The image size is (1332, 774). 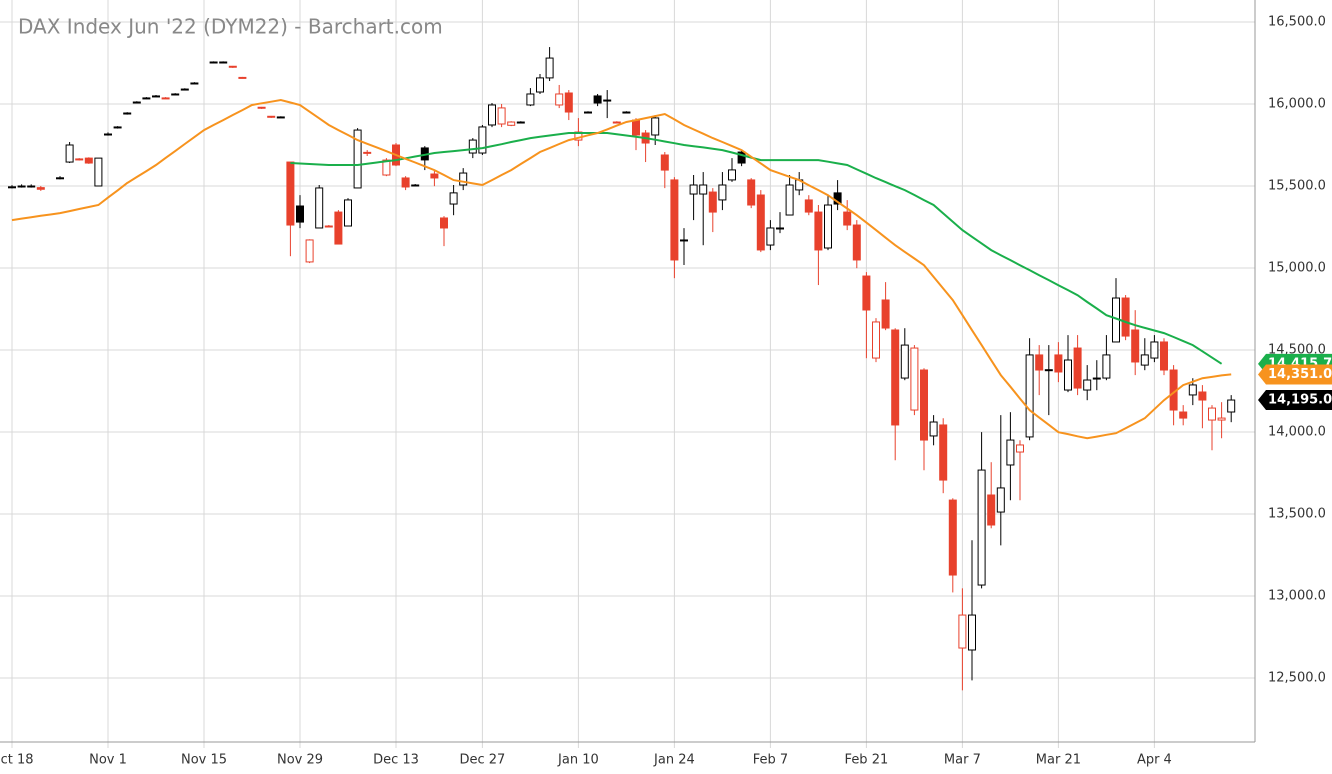 What do you see at coordinates (108, 760) in the screenshot?
I see `x-tick-label: Nov 1` at bounding box center [108, 760].